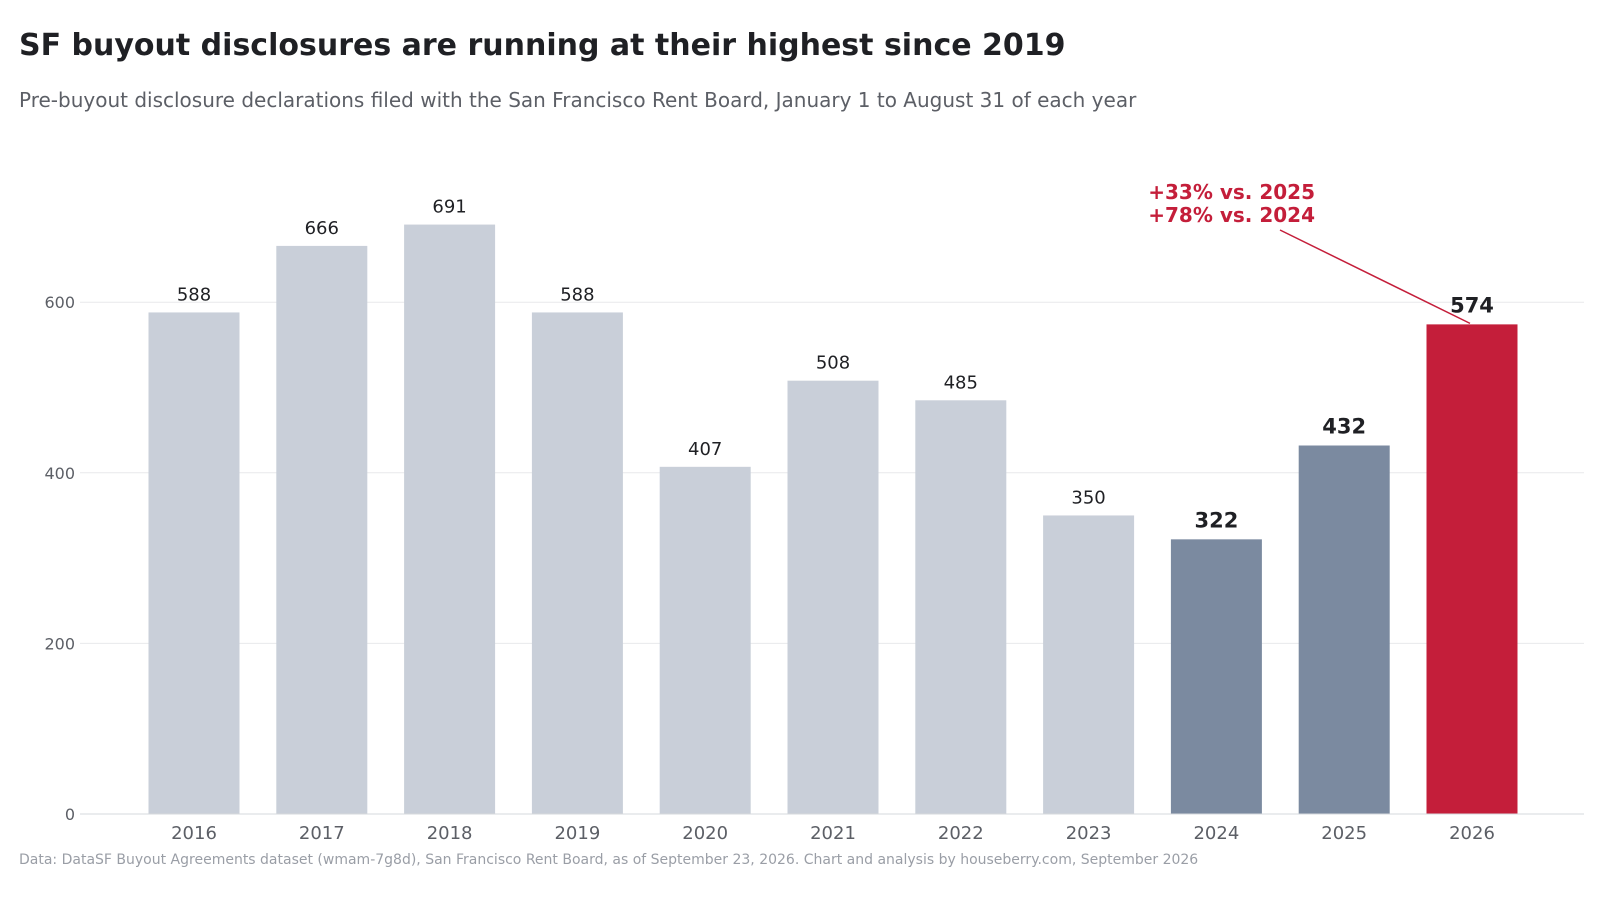  I want to click on value-label-2021: 508, so click(833, 363).